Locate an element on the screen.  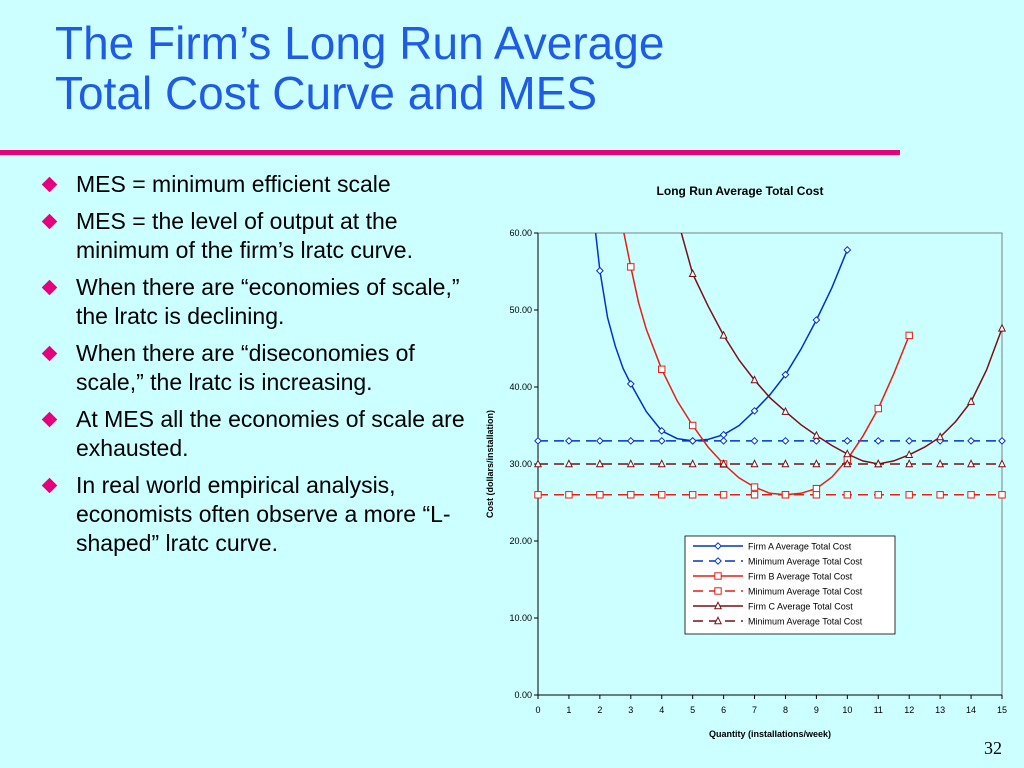
bullet-text: MES = minimum efficient scale is located at coordinates (233, 184).